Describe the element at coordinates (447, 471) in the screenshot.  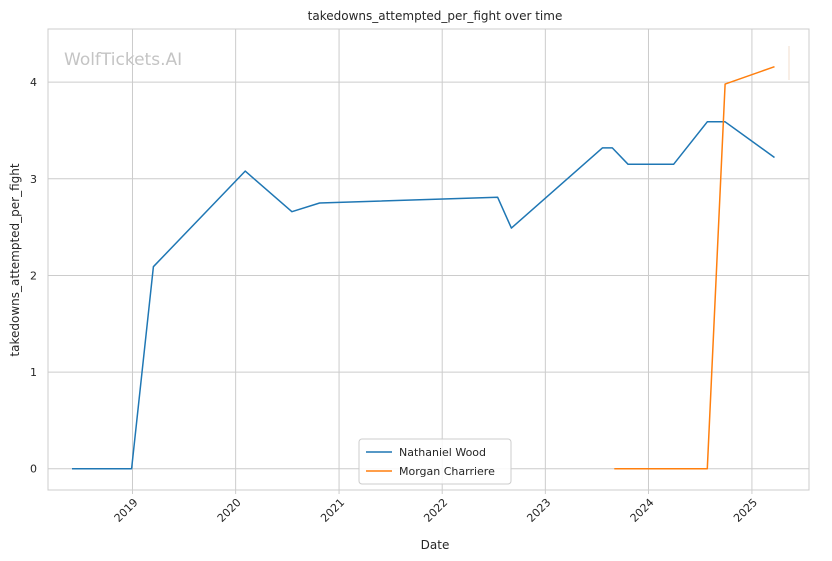
I see `legend-label-morgan-charriere: Morgan Charriere` at that location.